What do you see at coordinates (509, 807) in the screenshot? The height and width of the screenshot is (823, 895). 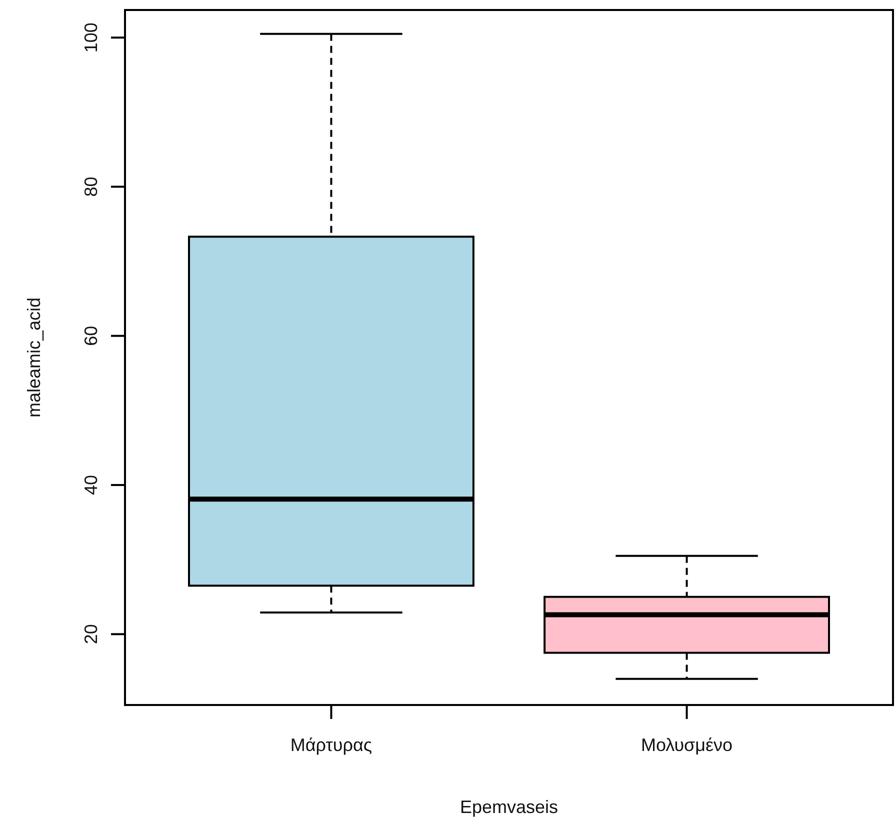 I see `x-axis-title: Epemvaseis` at bounding box center [509, 807].